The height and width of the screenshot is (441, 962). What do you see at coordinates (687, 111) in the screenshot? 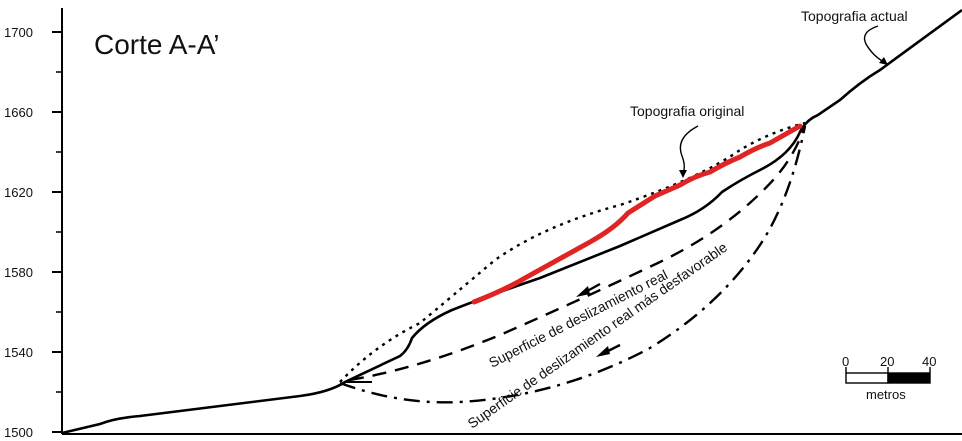
I see `label-topografia-original: Topografia original` at bounding box center [687, 111].